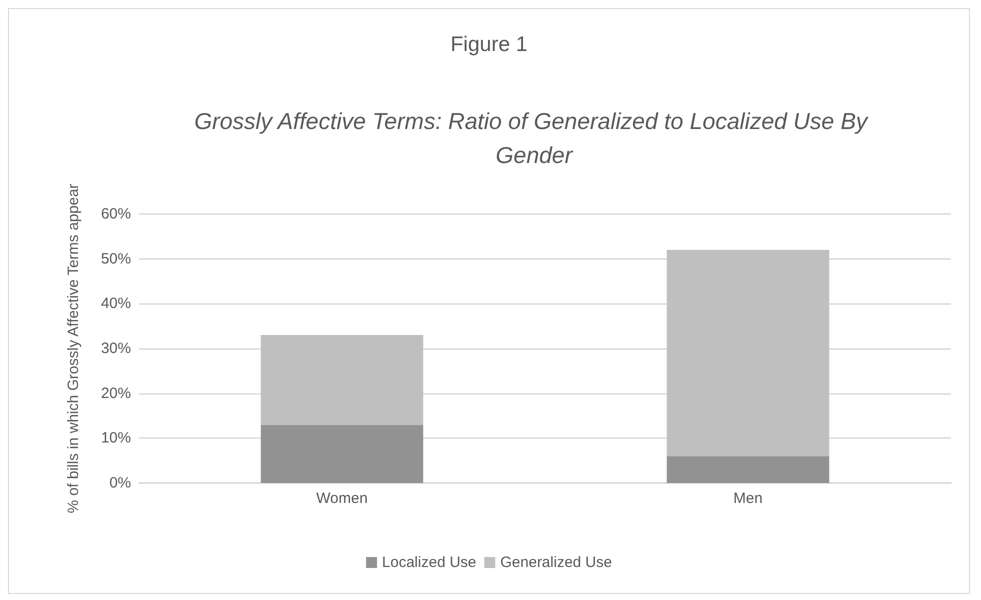 This screenshot has height=600, width=981. Describe the element at coordinates (115, 214) in the screenshot. I see `y-tick-label: 60%` at that location.